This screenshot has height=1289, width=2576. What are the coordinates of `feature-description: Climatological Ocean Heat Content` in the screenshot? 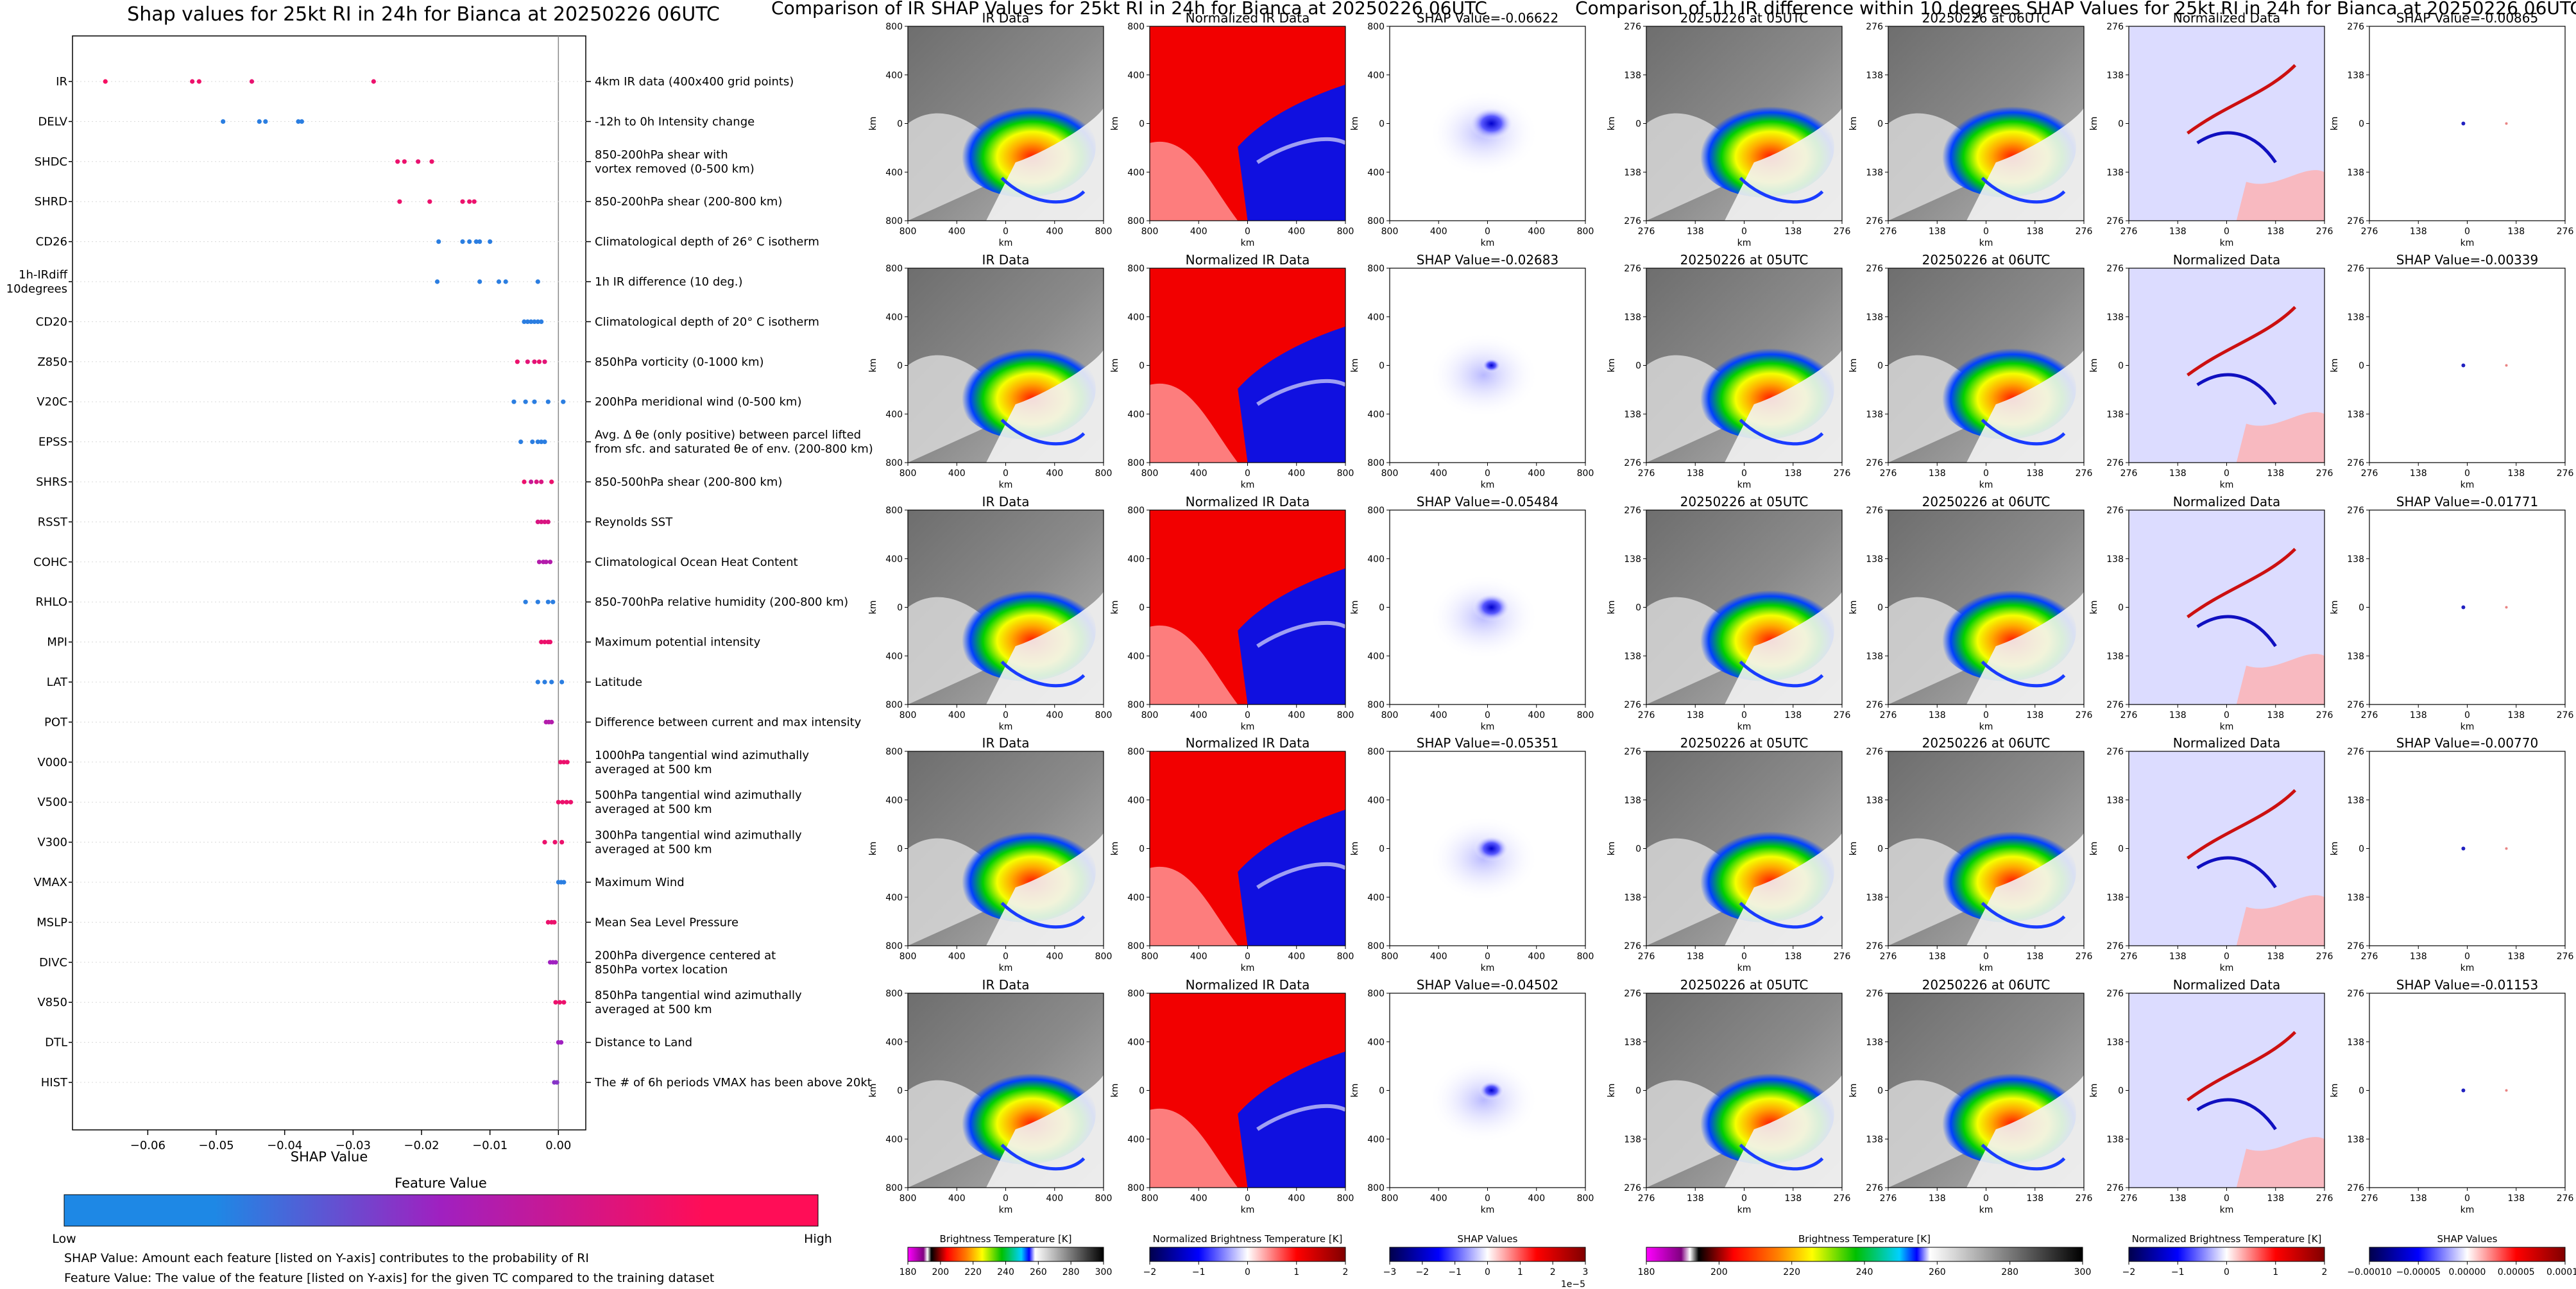 It's located at (696, 562).